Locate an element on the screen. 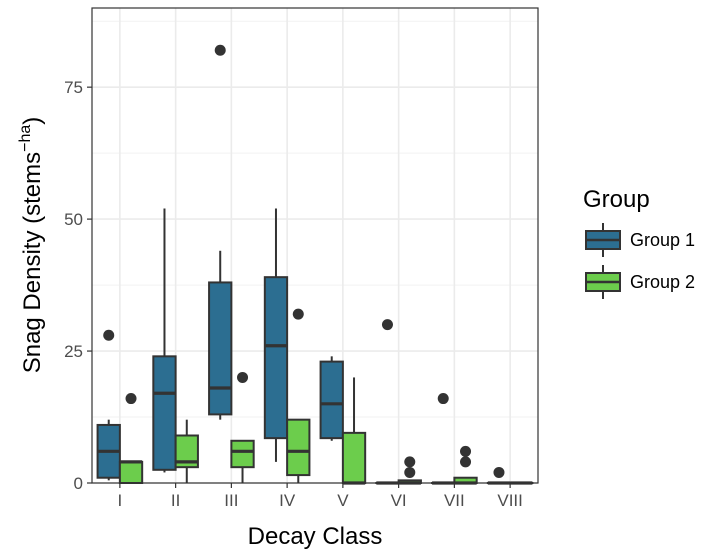 The width and height of the screenshot is (714, 550). x-axis-title: Decay Class is located at coordinates (315, 536).